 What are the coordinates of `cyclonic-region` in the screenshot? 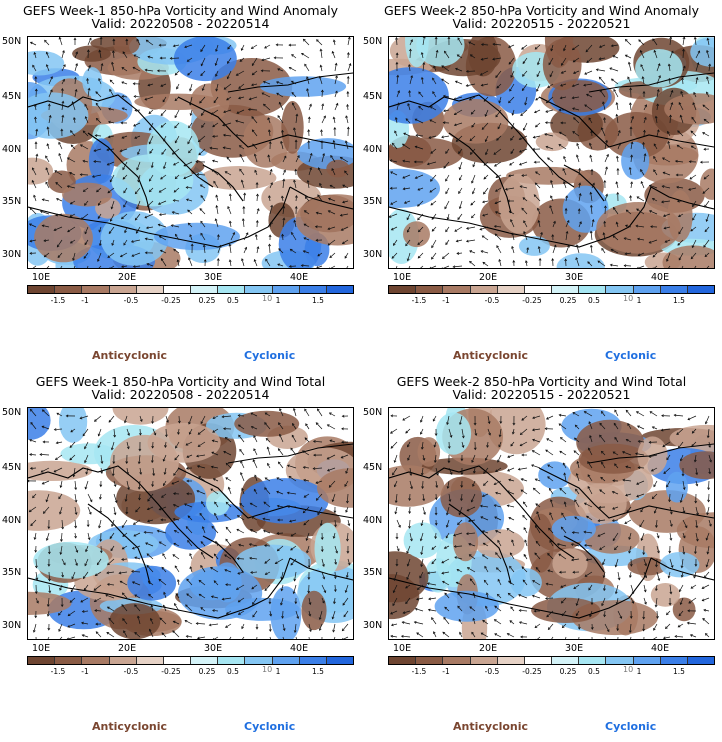 It's located at (227, 582).